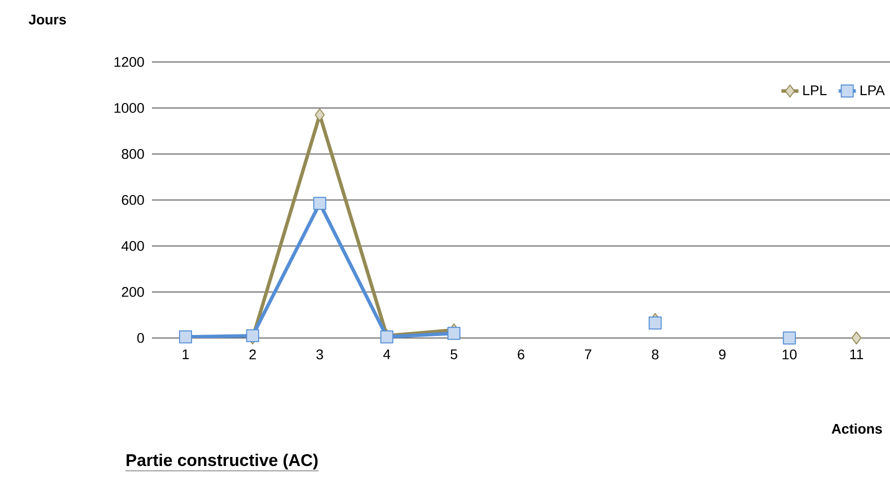  I want to click on x-tick-label: 4, so click(386, 355).